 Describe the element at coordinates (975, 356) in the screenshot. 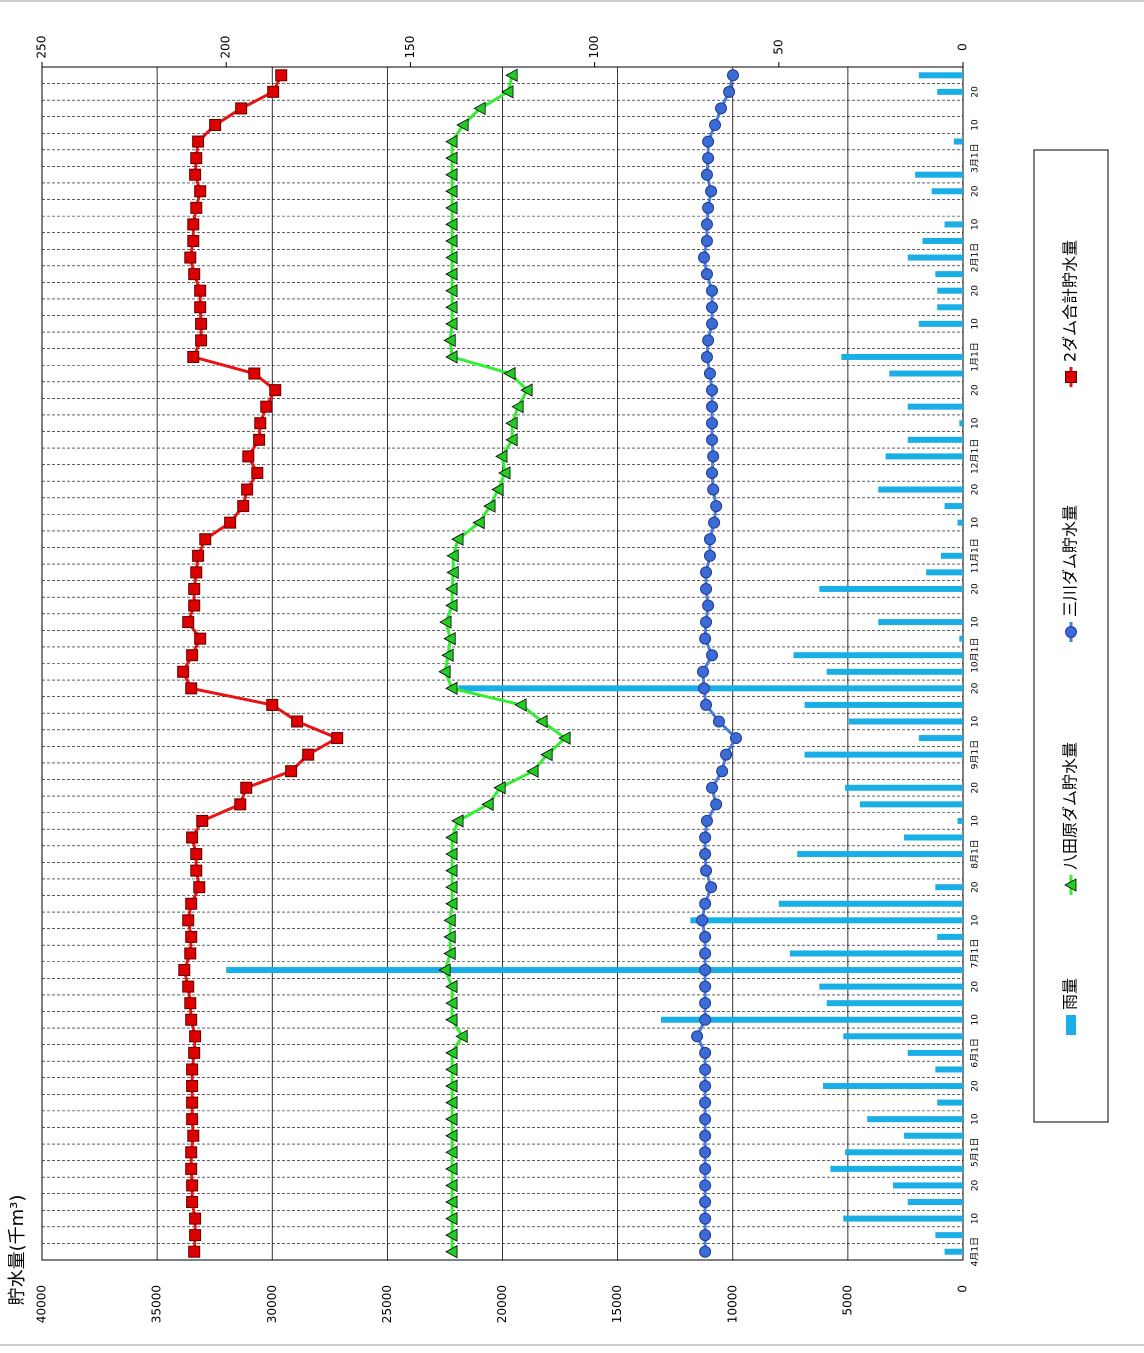

I see `x-tick-label: 1月1日` at that location.